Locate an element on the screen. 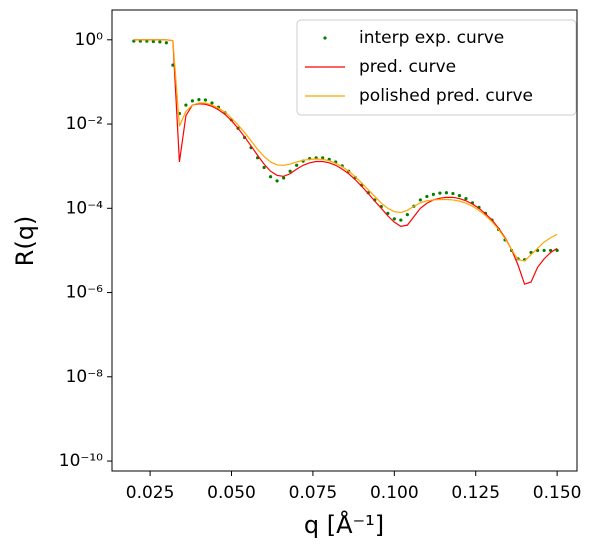 The image size is (595, 554). x-tick-label: 0.100 is located at coordinates (394, 493).